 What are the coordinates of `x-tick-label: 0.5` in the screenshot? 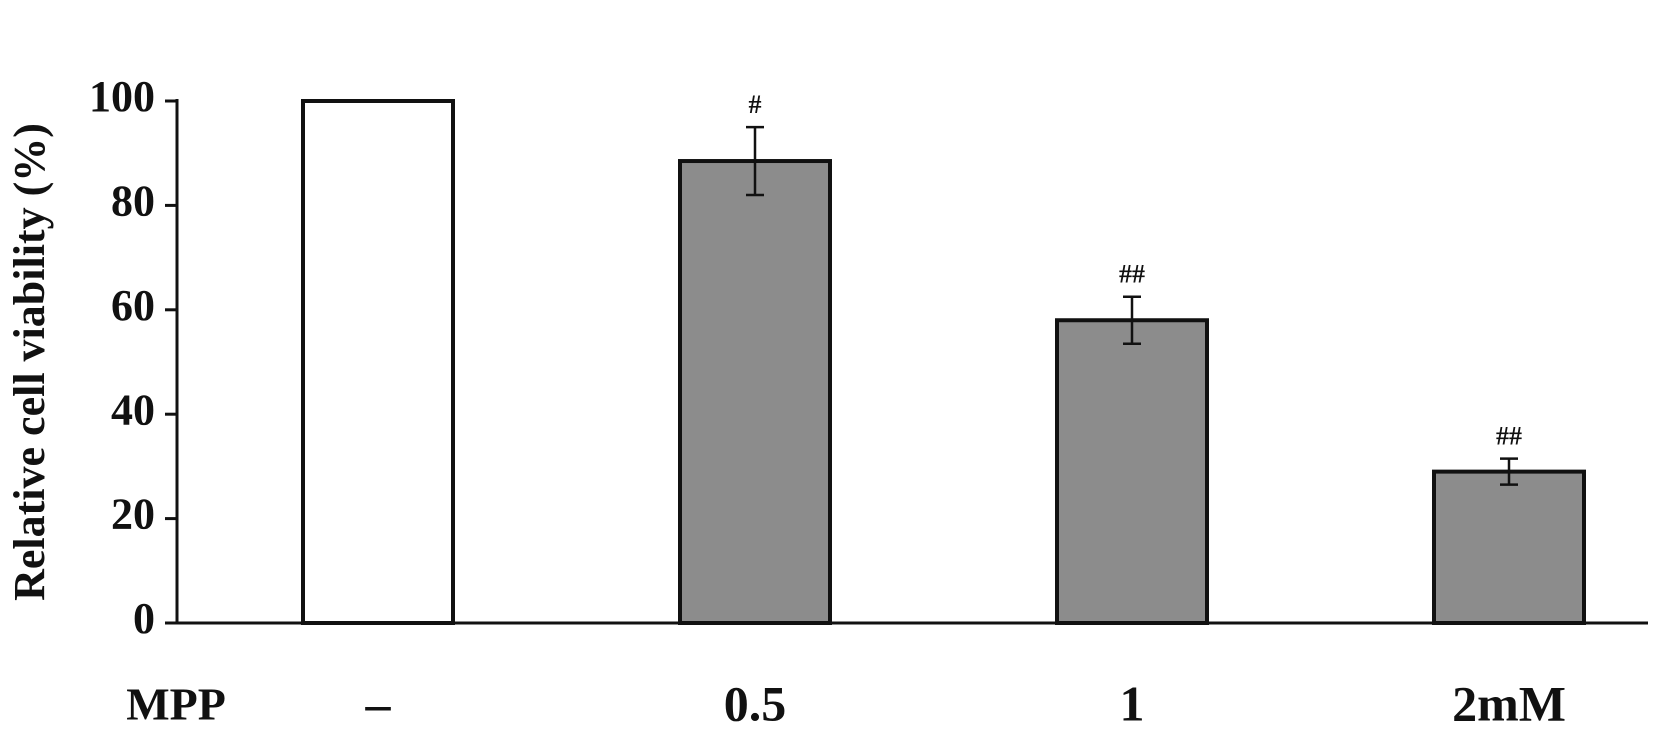 It's located at (755, 703).